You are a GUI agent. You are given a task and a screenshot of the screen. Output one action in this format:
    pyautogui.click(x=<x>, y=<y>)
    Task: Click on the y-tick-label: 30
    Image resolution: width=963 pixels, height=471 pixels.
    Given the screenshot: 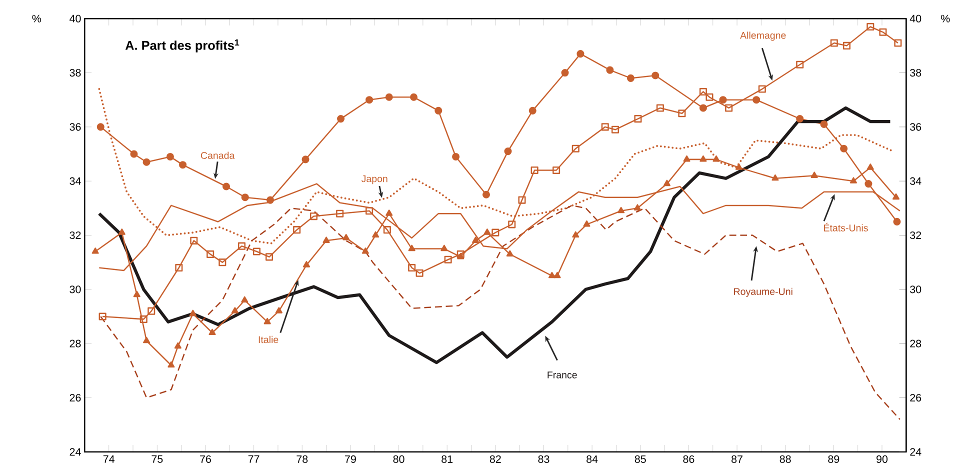 What is the action you would take?
    pyautogui.click(x=75, y=290)
    